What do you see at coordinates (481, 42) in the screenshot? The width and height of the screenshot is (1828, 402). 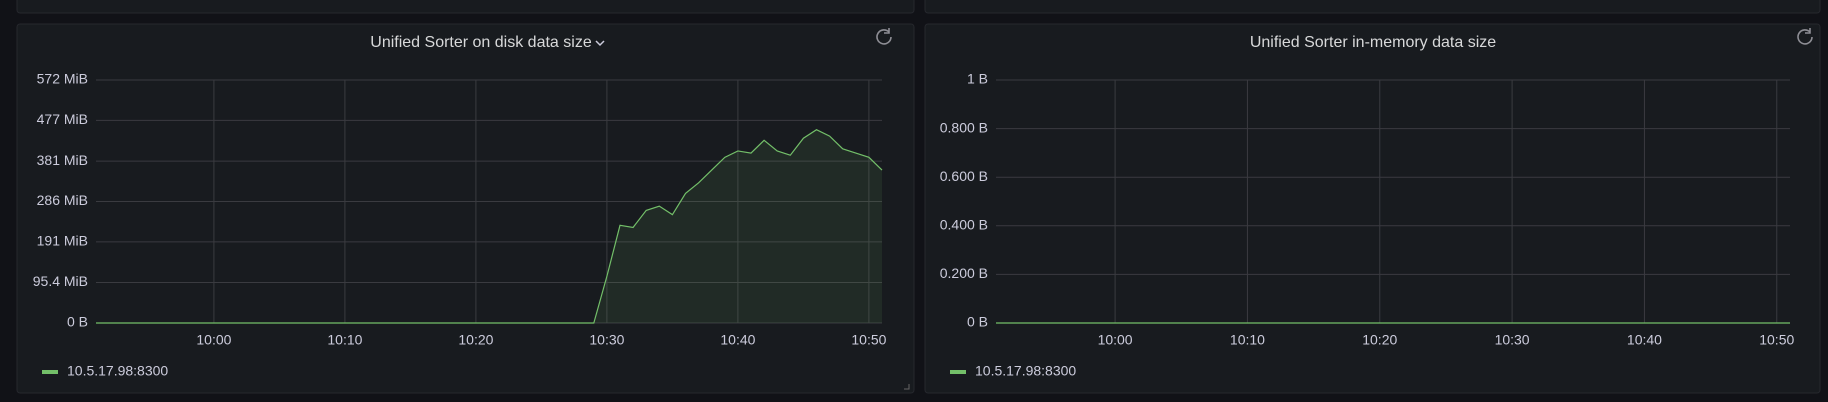 I see `panel-title: Unified Sorter on disk data size` at bounding box center [481, 42].